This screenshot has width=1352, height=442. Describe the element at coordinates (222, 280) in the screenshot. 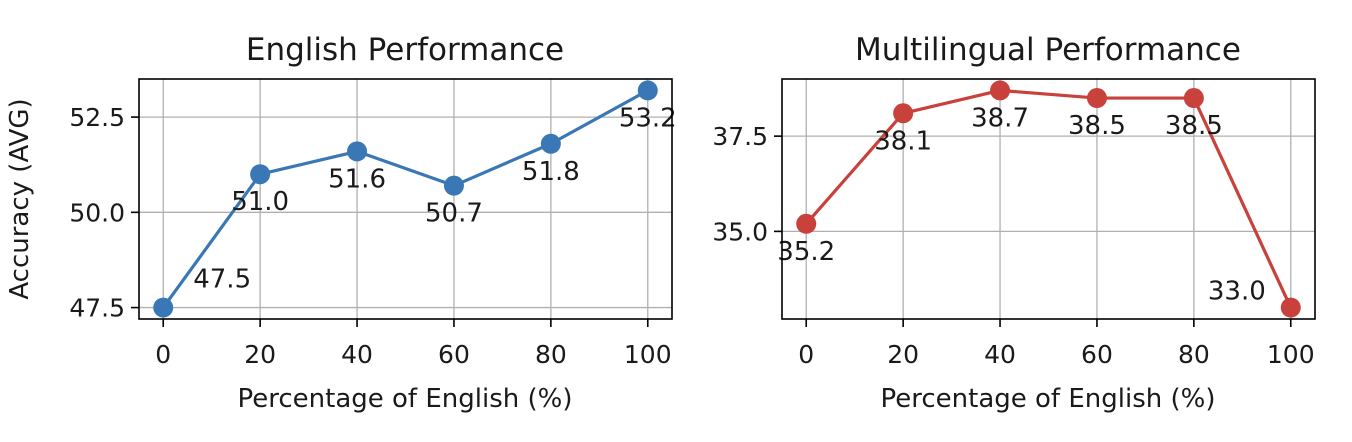

I see `data-label: 47.5` at that location.